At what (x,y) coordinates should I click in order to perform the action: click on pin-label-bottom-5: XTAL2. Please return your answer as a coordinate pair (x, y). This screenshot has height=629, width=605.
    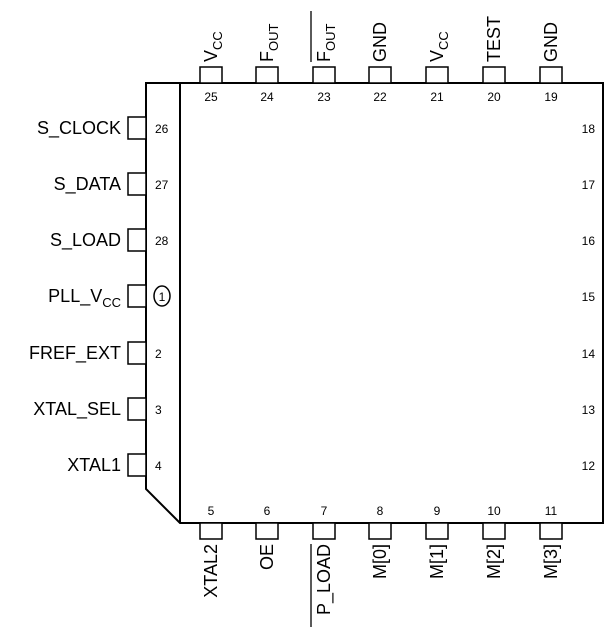
    Looking at the image, I should click on (211, 571).